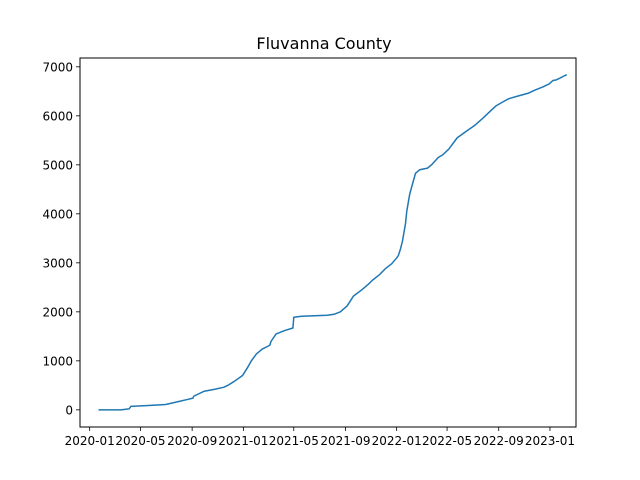 This screenshot has height=480, width=640. Describe the element at coordinates (57, 361) in the screenshot. I see `y-tick-label: 1000` at that location.